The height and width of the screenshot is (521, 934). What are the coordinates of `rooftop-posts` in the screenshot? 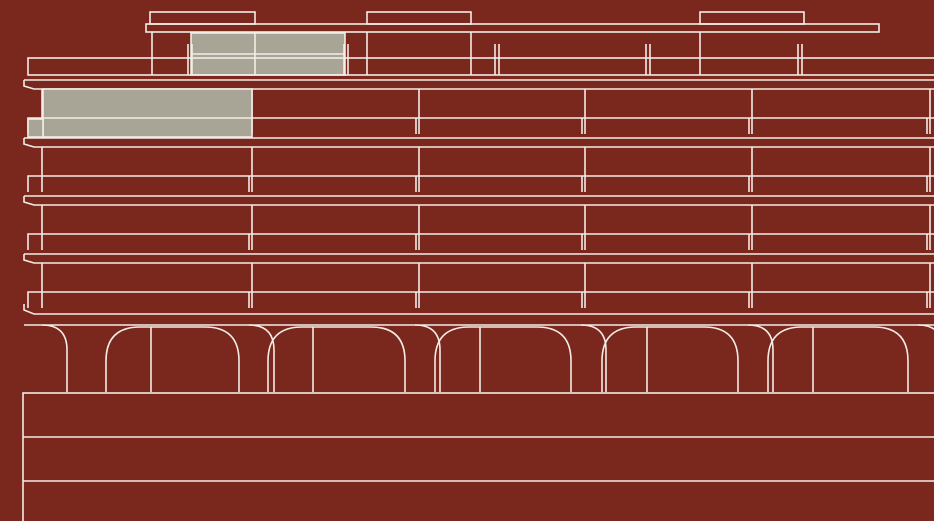 It's located at (477, 53).